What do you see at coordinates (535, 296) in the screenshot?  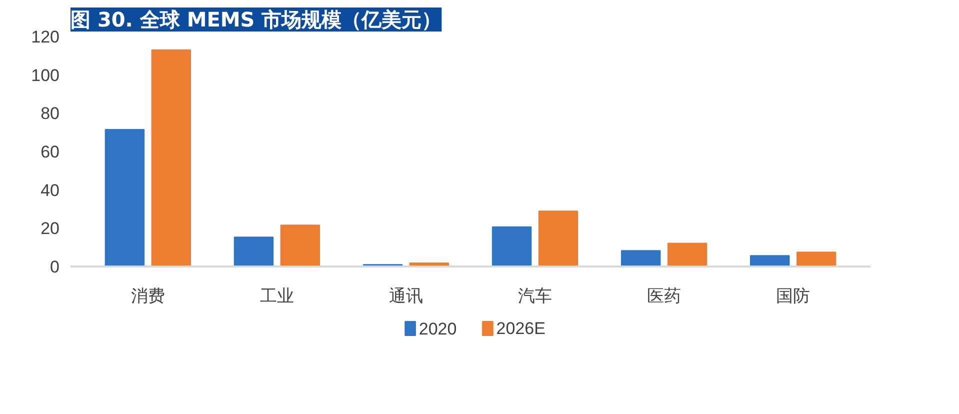 I see `x-tick-label: 汽车` at bounding box center [535, 296].